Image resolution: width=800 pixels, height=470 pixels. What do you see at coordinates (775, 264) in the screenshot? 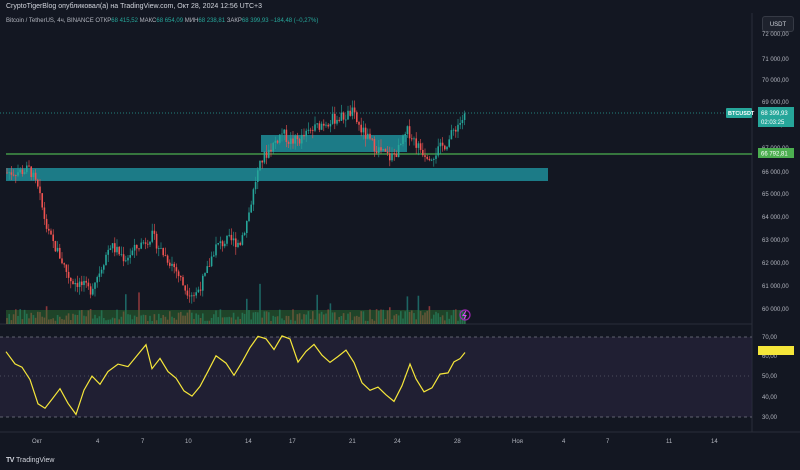
I see `price-tick: 62 000,00` at bounding box center [775, 264].